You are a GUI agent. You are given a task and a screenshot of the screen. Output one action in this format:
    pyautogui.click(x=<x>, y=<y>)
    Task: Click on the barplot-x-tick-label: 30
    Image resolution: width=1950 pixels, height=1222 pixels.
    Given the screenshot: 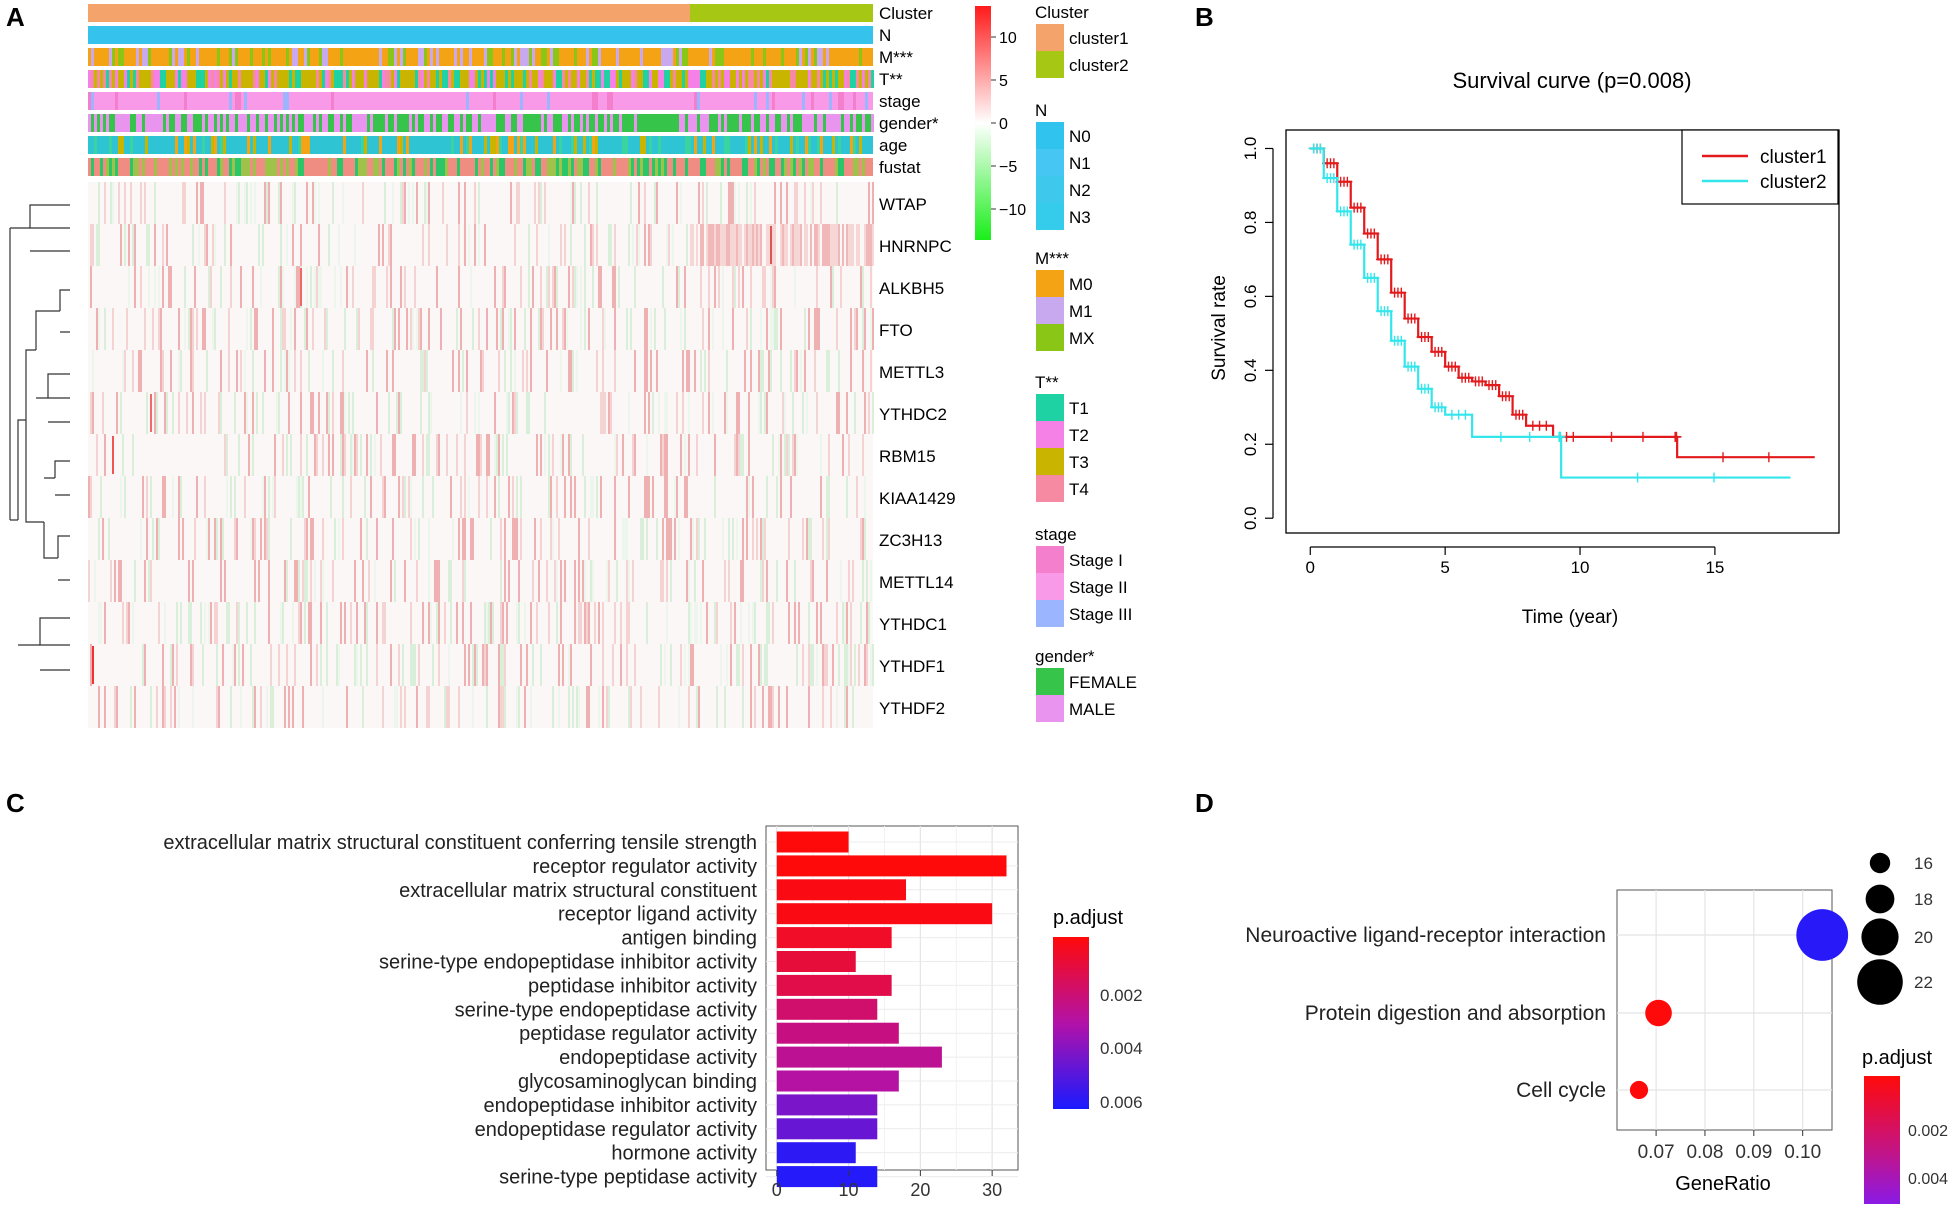 What is the action you would take?
    pyautogui.click(x=992, y=1190)
    